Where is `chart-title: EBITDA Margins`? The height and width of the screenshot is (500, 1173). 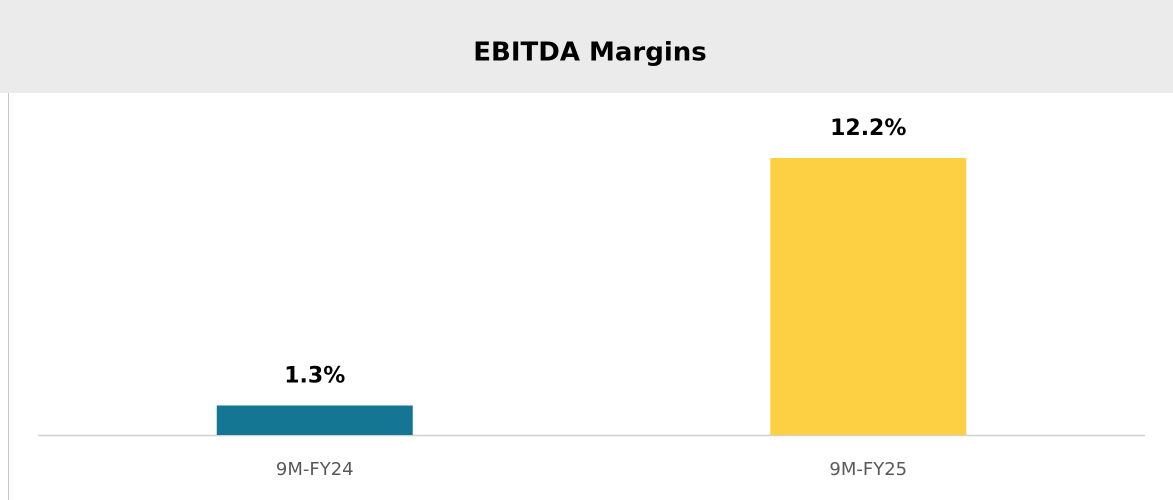 chart-title: EBITDA Margins is located at coordinates (590, 53).